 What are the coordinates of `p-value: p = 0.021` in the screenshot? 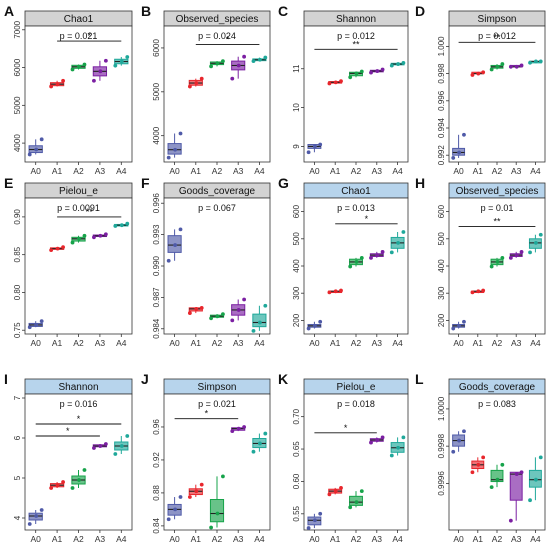 It's located at (79, 36).